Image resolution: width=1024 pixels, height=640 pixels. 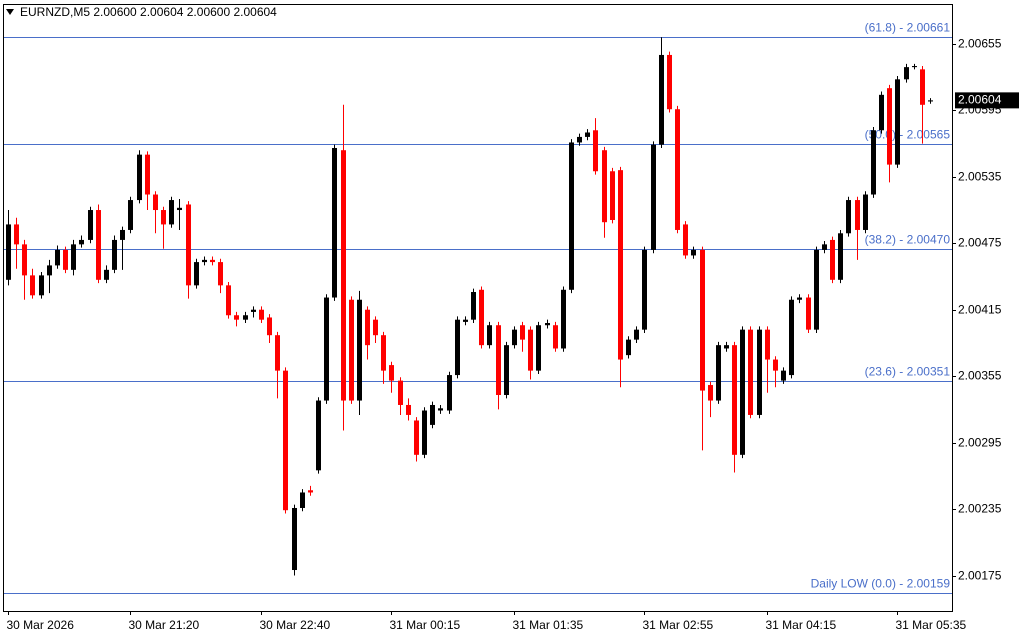 I want to click on x-tick-label: 31 Mar 02:55, so click(x=678, y=625).